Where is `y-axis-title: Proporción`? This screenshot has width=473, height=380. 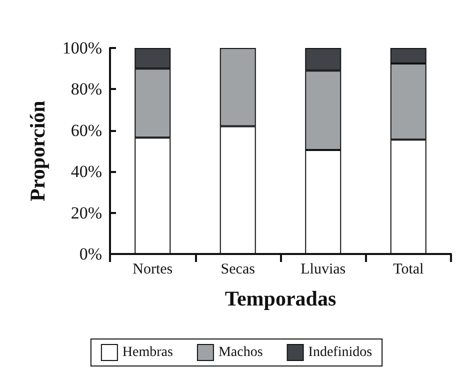 y-axis-title: Proporción is located at coordinates (38, 151).